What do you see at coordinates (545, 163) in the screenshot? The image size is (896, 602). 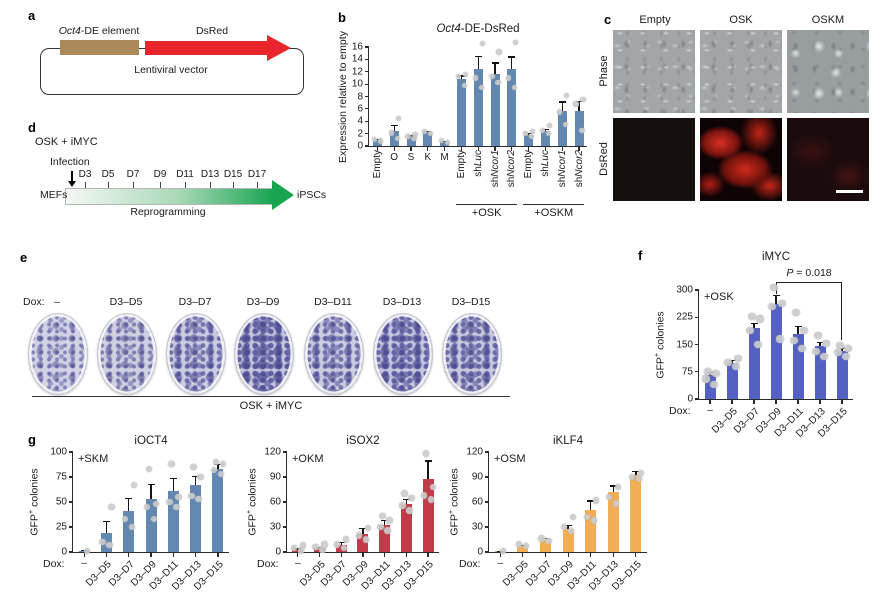 I see `x-axis-category-label: shLuc` at bounding box center [545, 163].